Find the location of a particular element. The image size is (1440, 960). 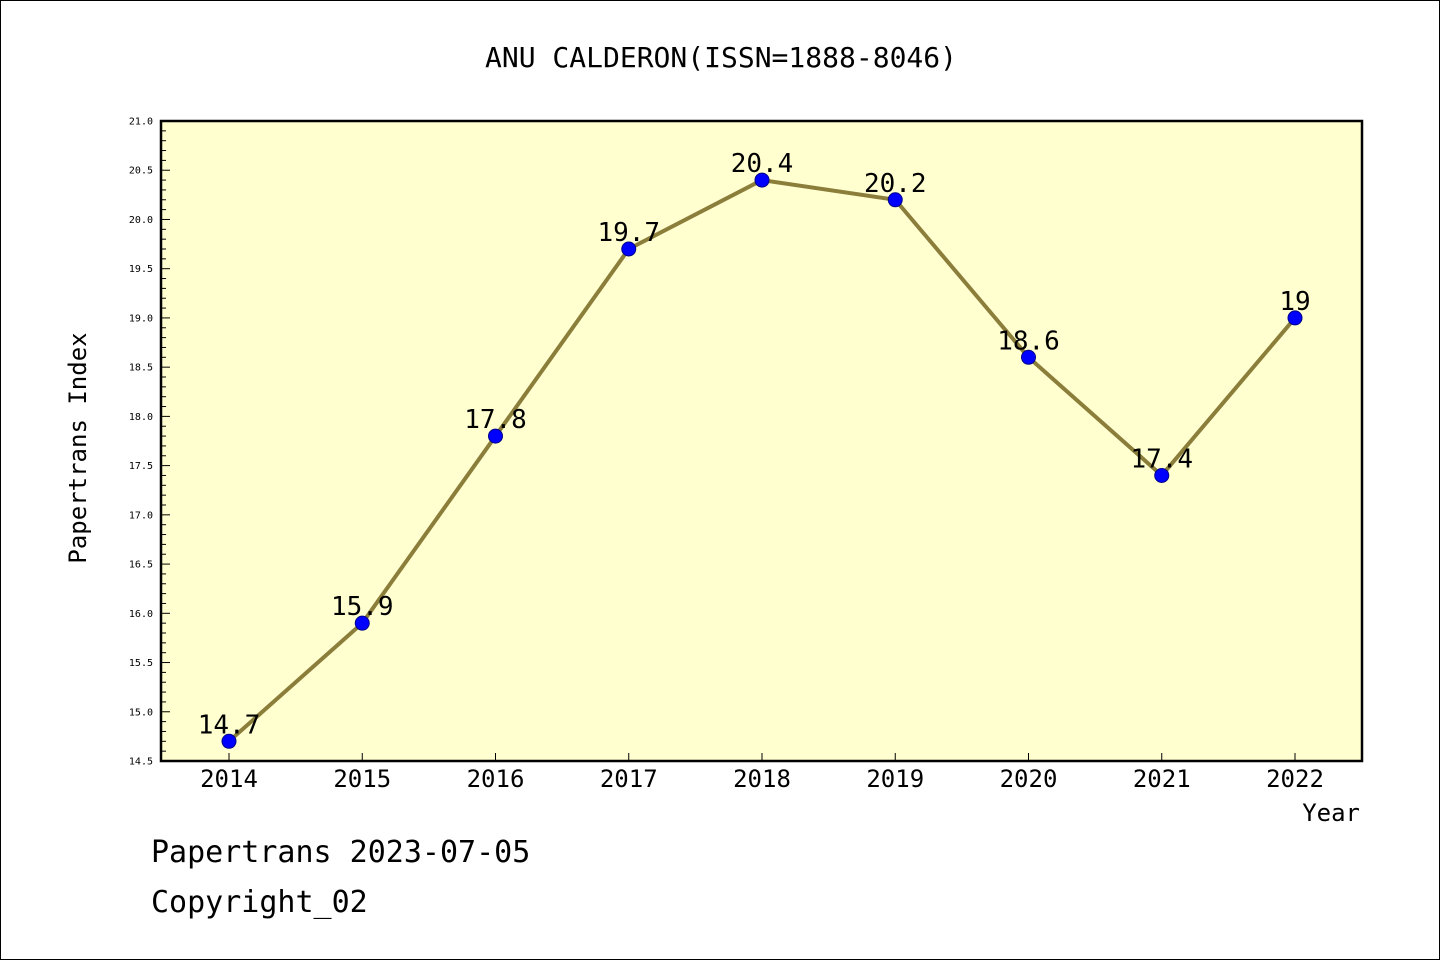

x-axis: 2014 2015 2016 2017 2018 2019 2020 2021 2022 is located at coordinates (762, 773).